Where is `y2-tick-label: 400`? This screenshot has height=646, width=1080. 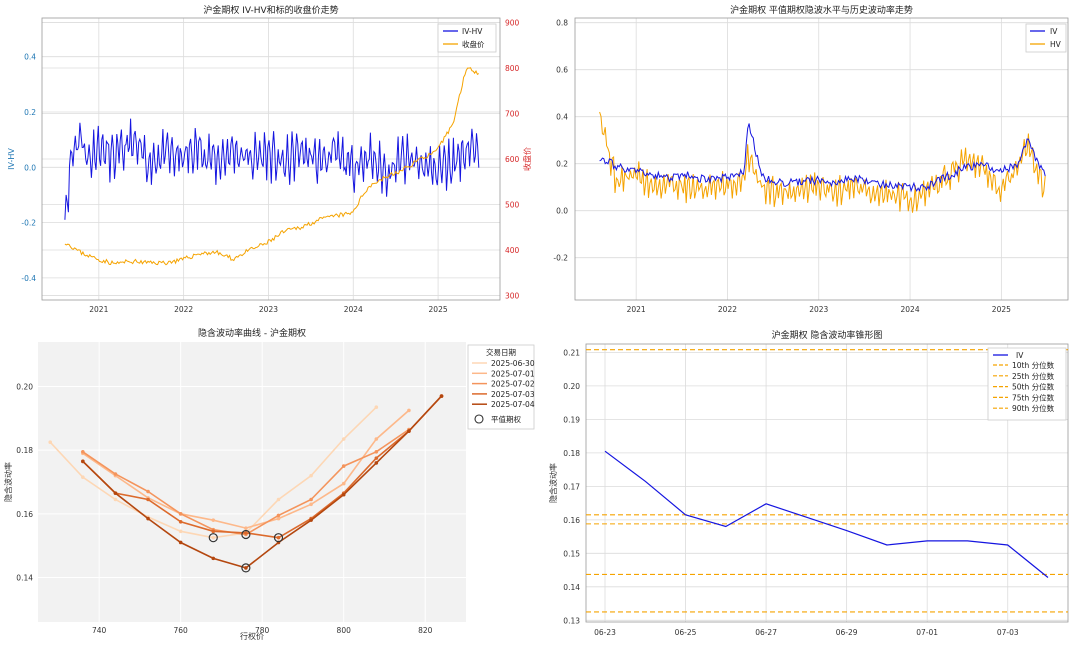 y2-tick-label: 400 is located at coordinates (512, 250).